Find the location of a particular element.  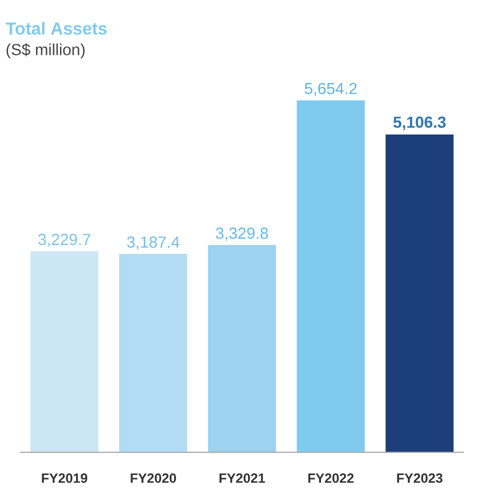

chart-title: Total Assets is located at coordinates (56, 28).